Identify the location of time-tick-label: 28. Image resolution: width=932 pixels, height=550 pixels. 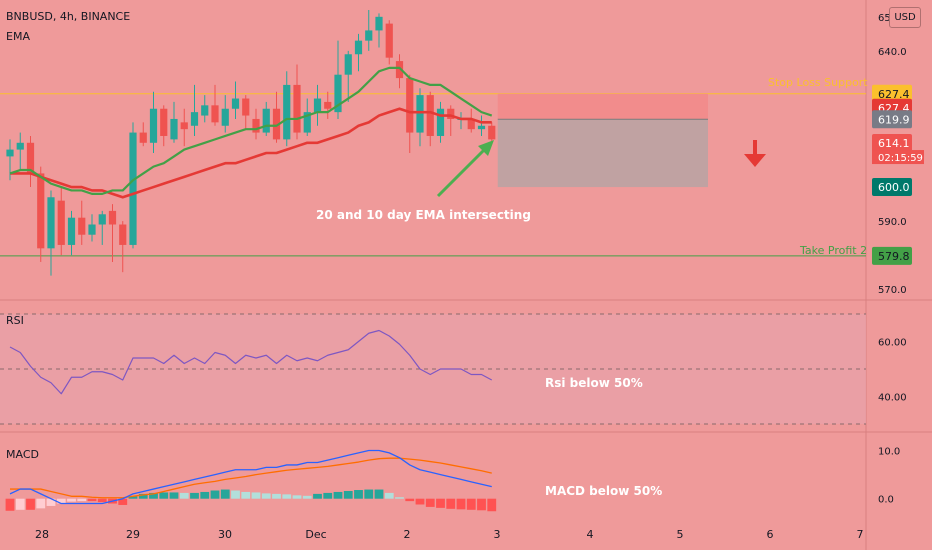
(42, 534).